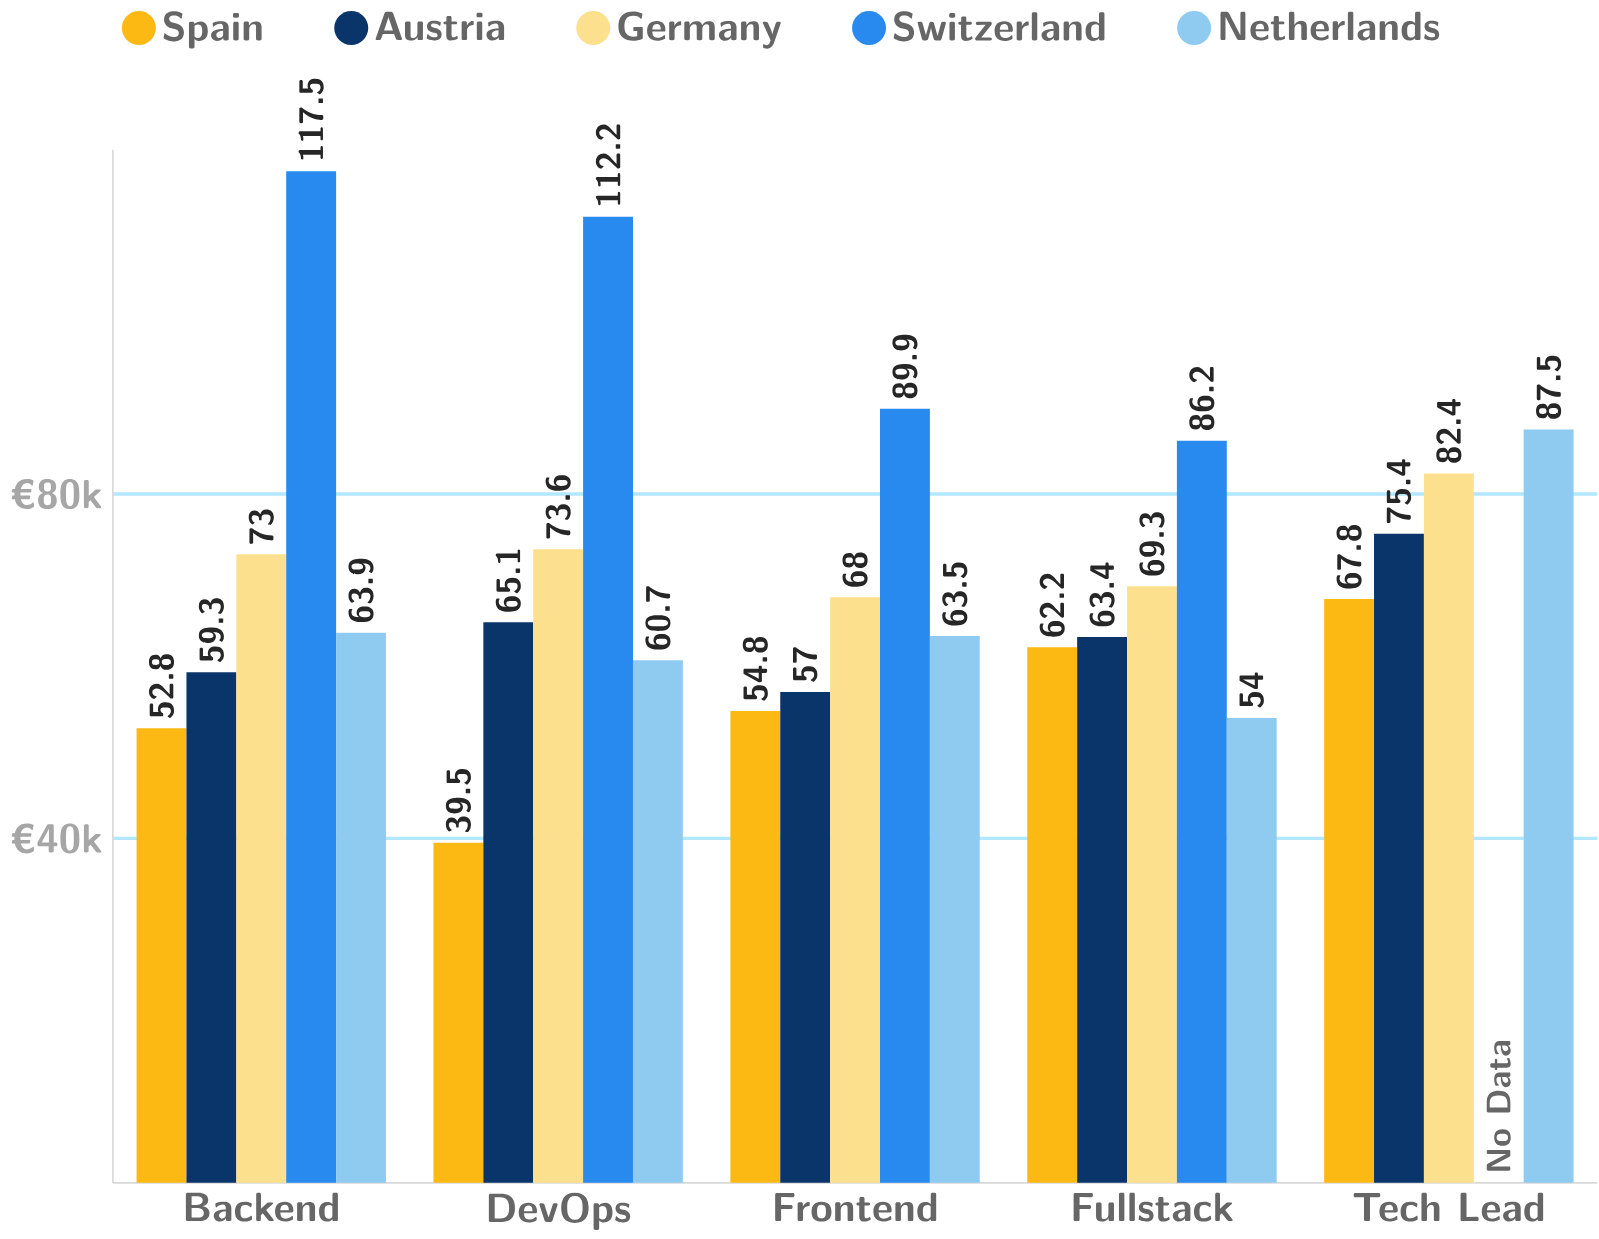  Describe the element at coordinates (999, 26) in the screenshot. I see `legend-label: Switzerland` at that location.